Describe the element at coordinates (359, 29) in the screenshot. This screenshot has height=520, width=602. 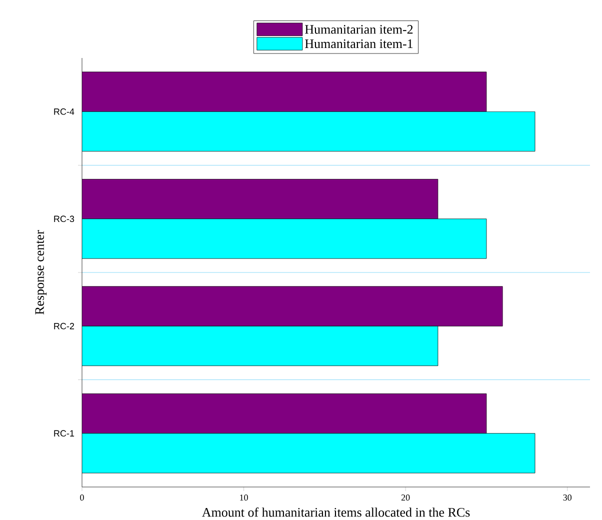
I see `legend-label: Humanitarian item-2` at that location.